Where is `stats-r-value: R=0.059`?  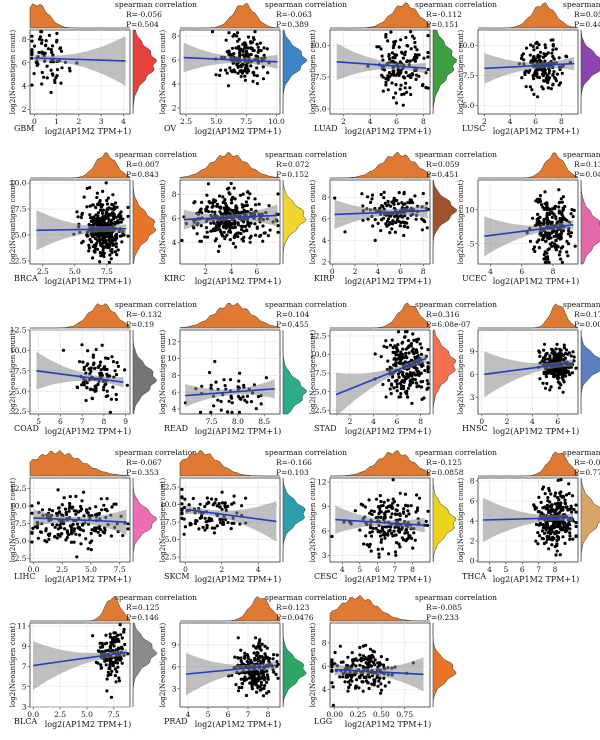
stats-r-value: R=0.059 is located at coordinates (443, 164).